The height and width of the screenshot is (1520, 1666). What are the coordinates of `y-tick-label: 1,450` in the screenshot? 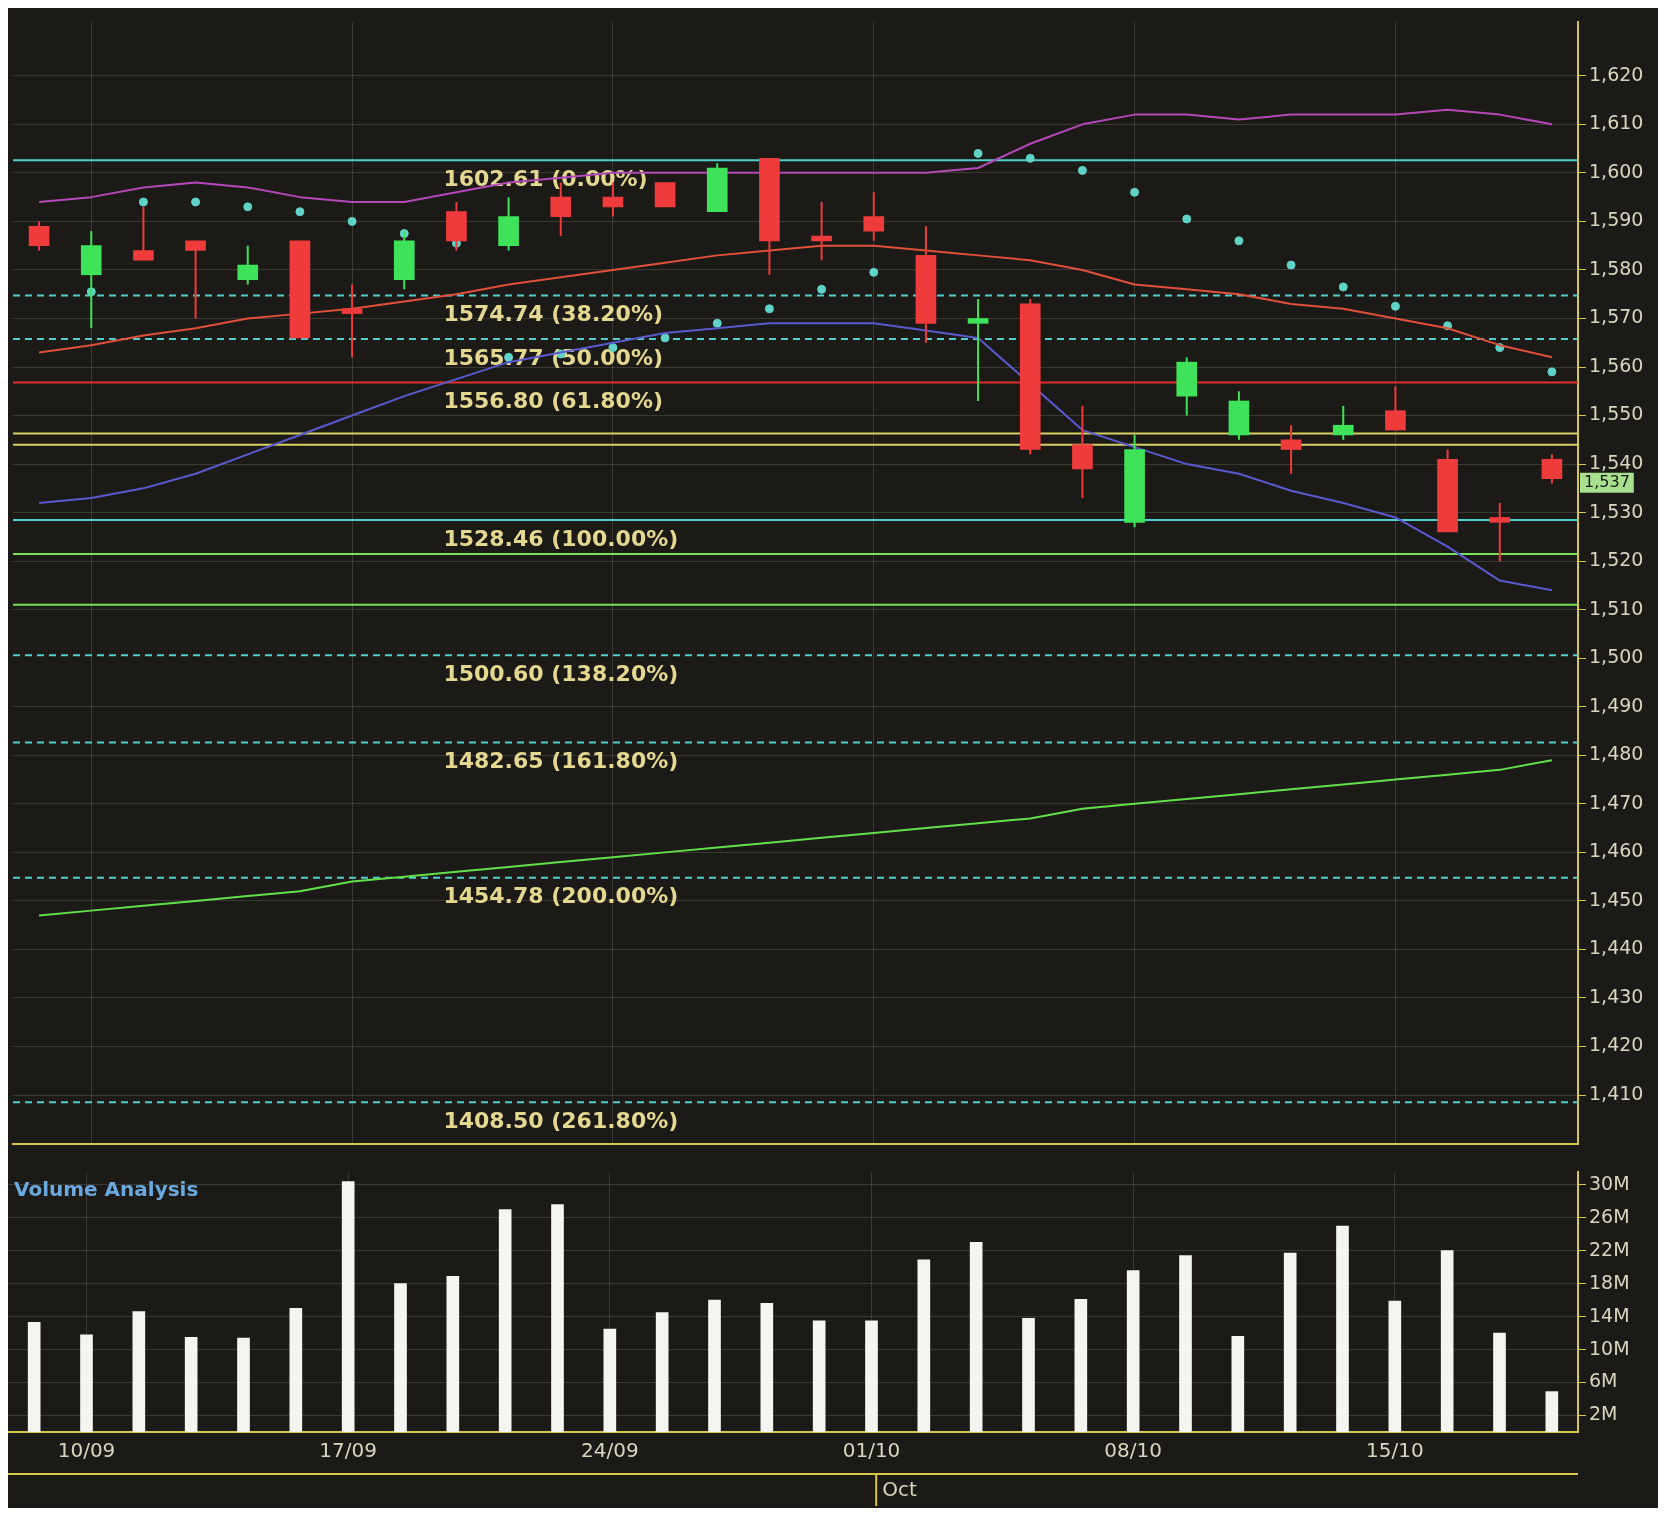 It's located at (1616, 898).